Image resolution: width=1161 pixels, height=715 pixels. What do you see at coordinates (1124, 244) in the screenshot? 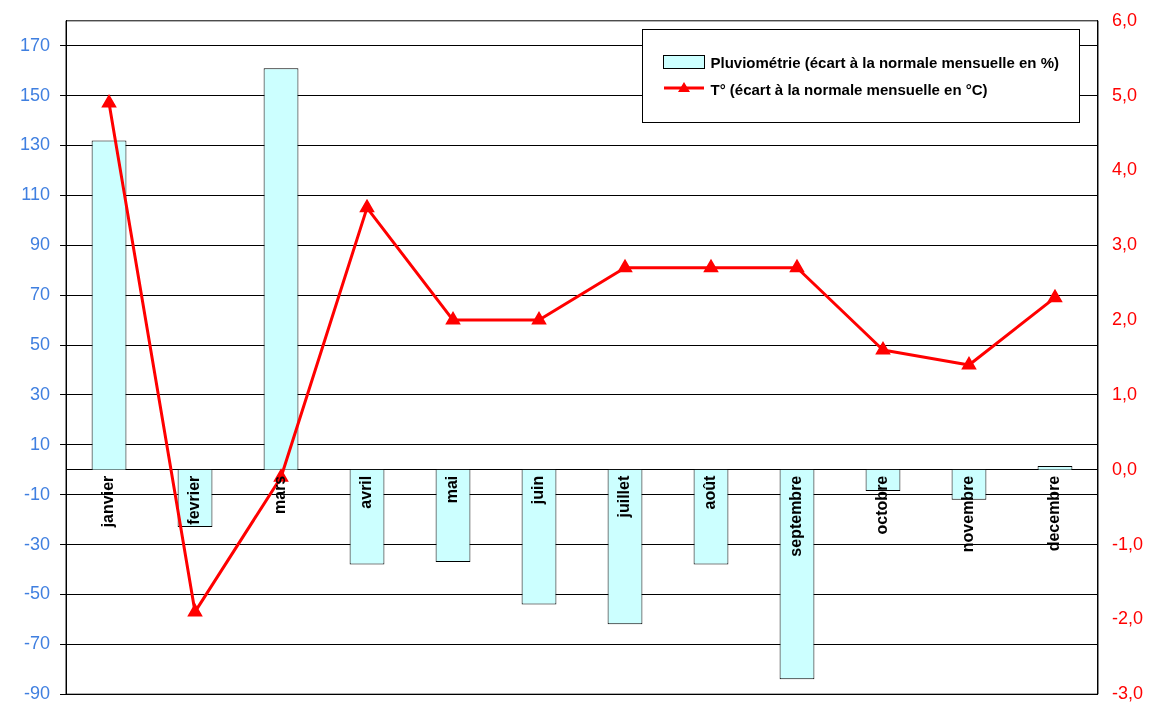
I see `y2-tick-label: 3,0` at bounding box center [1124, 244].